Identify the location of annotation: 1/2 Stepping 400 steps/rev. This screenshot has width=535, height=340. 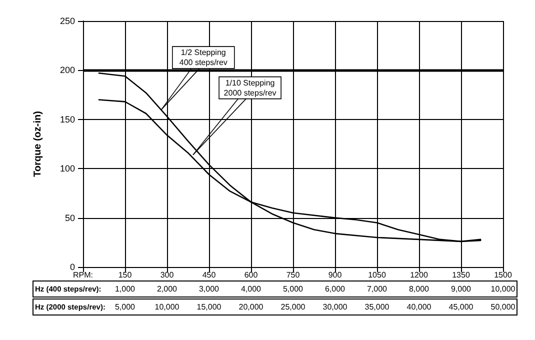
(203, 58).